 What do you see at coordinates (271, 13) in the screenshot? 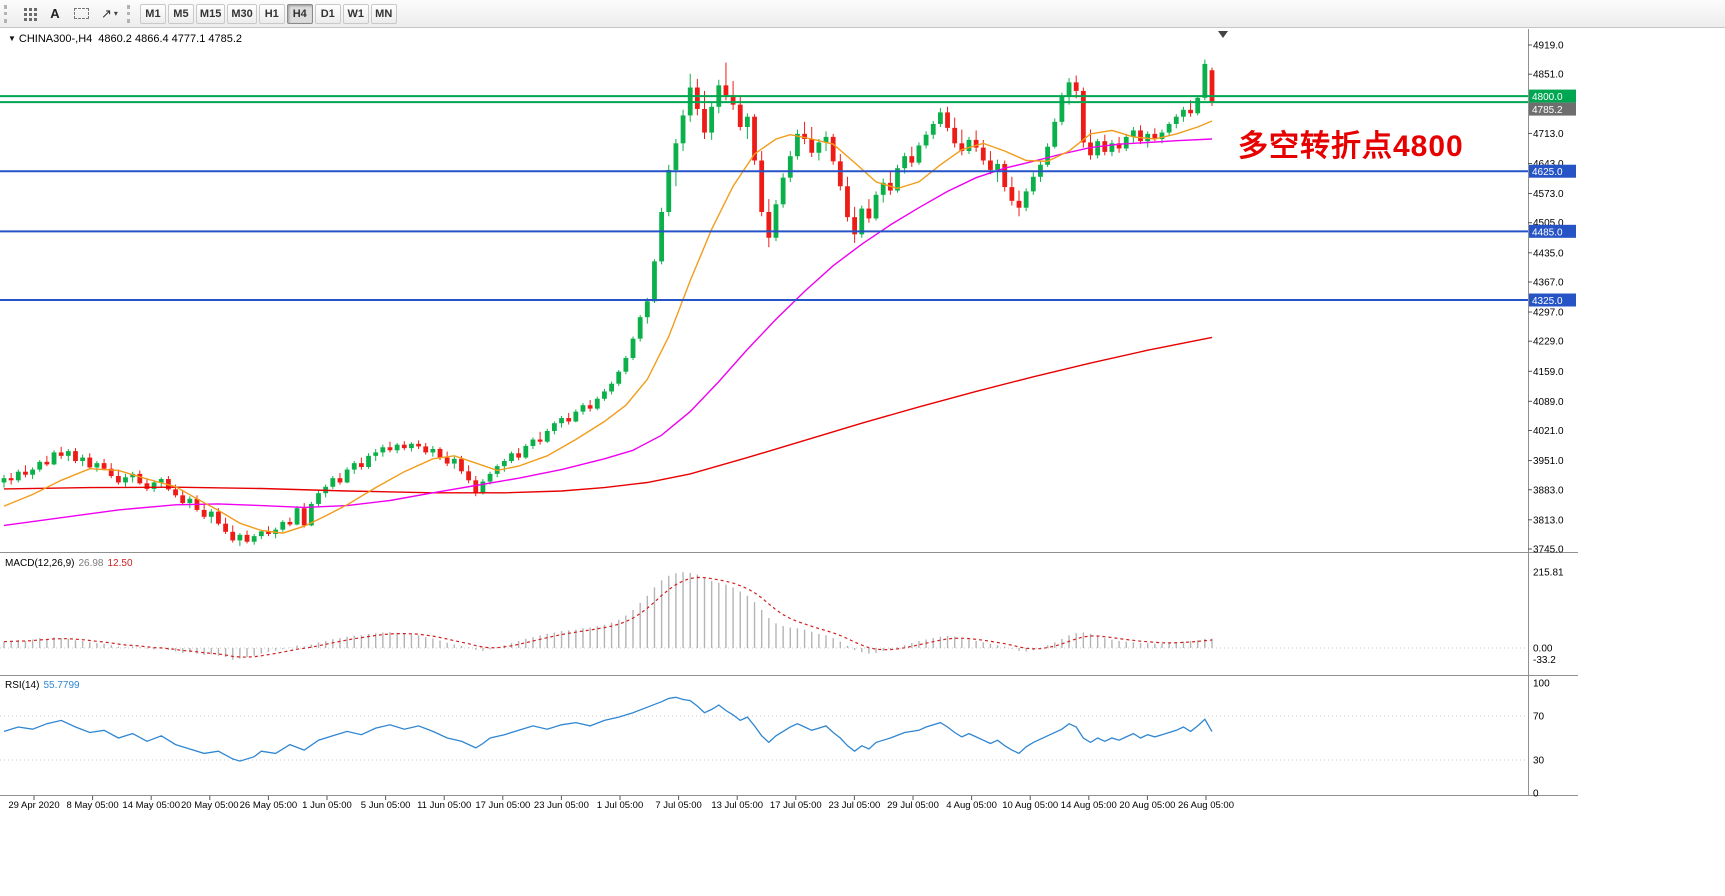
I see `timeframe-button-H1: H1` at bounding box center [271, 13].